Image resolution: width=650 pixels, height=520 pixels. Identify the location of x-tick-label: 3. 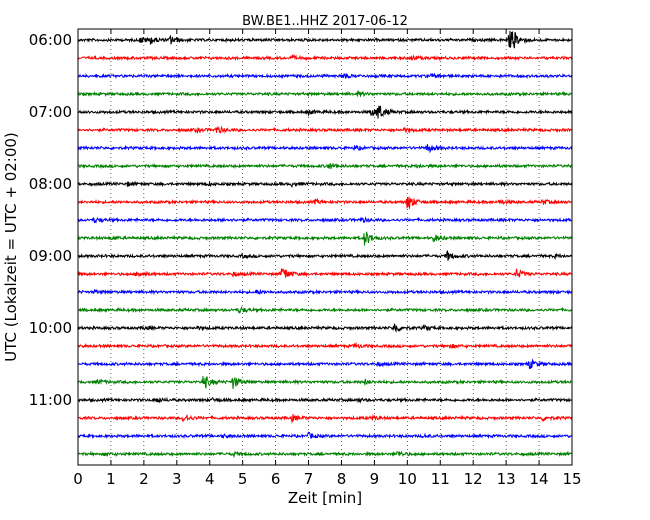
(177, 479).